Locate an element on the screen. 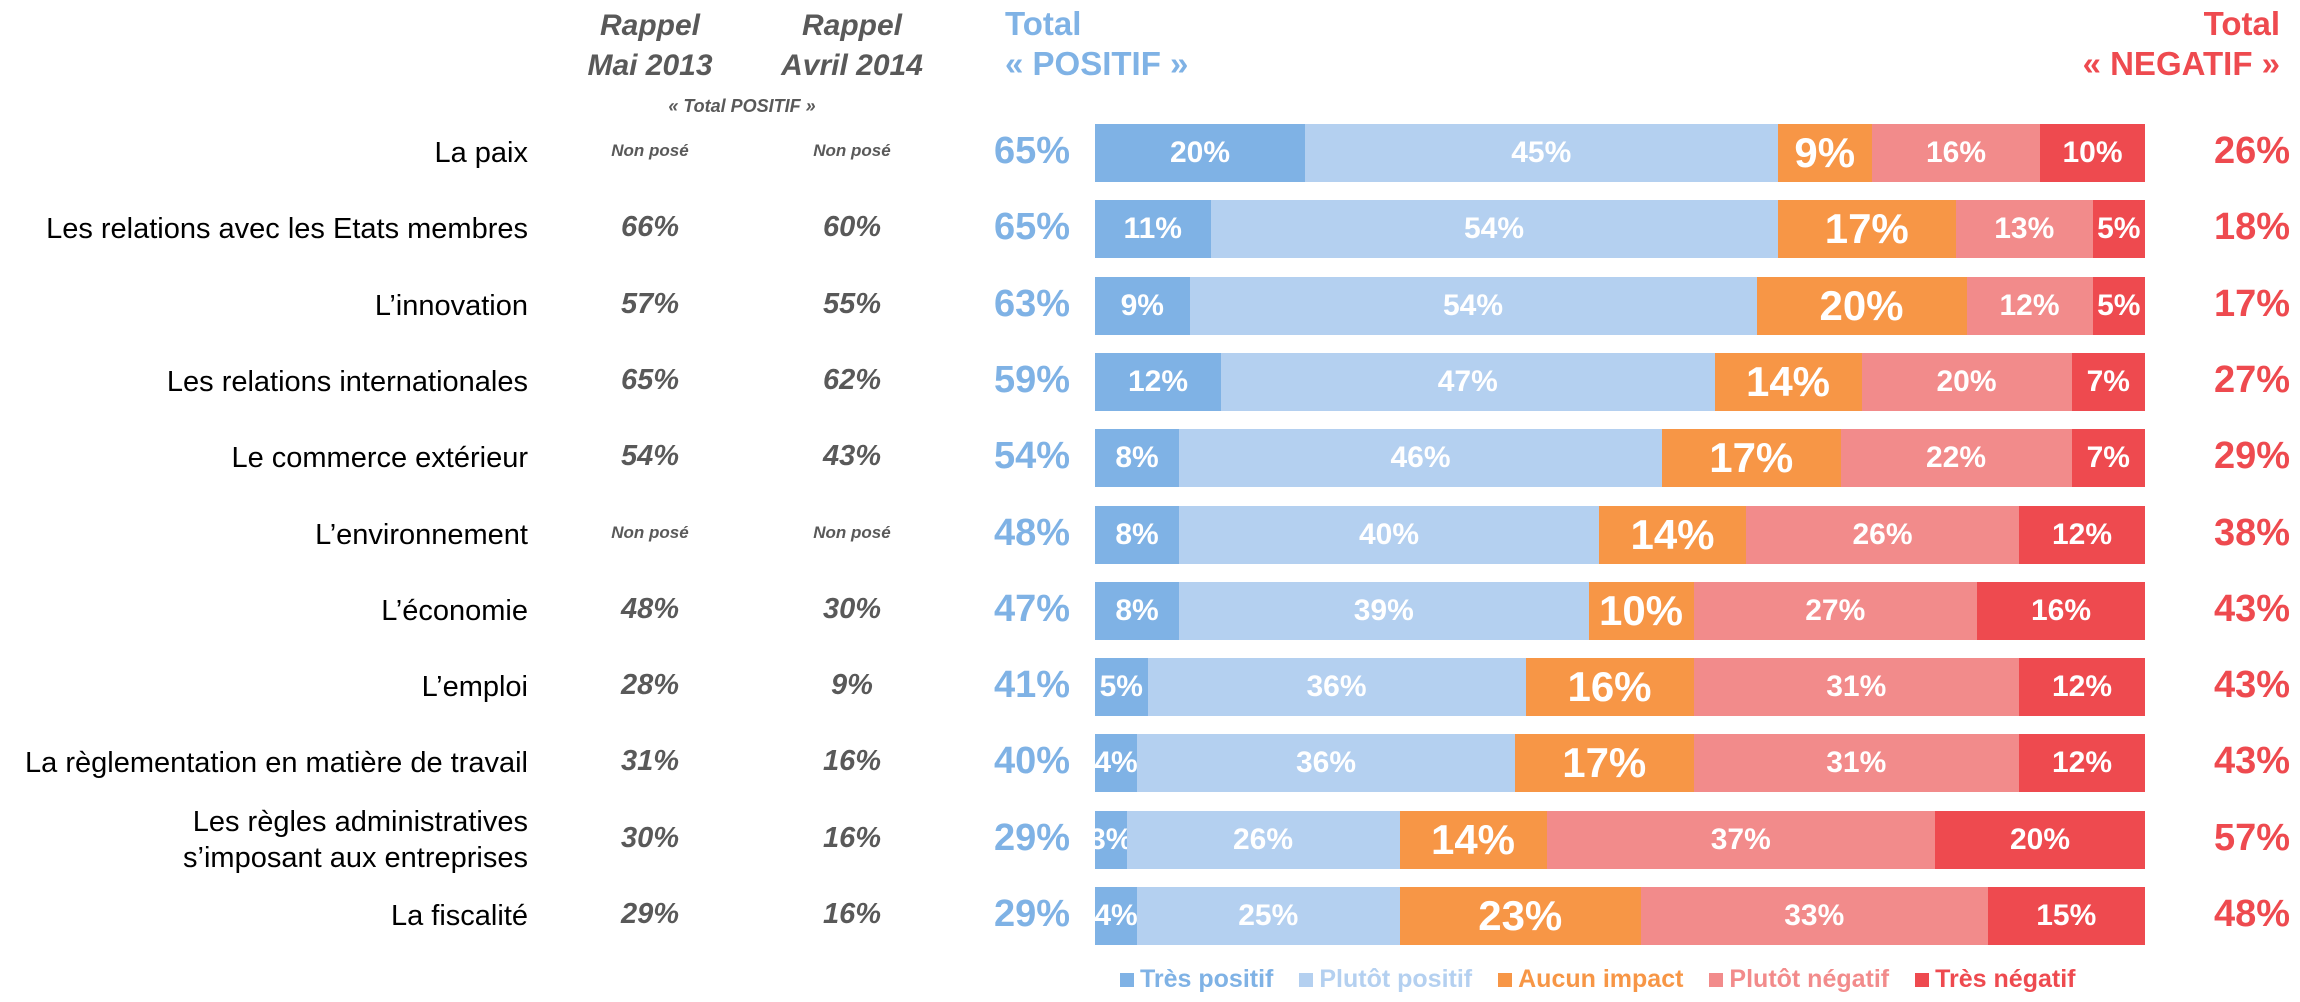 This screenshot has height=1002, width=2300. category-label: La fiscalité is located at coordinates (459, 916).